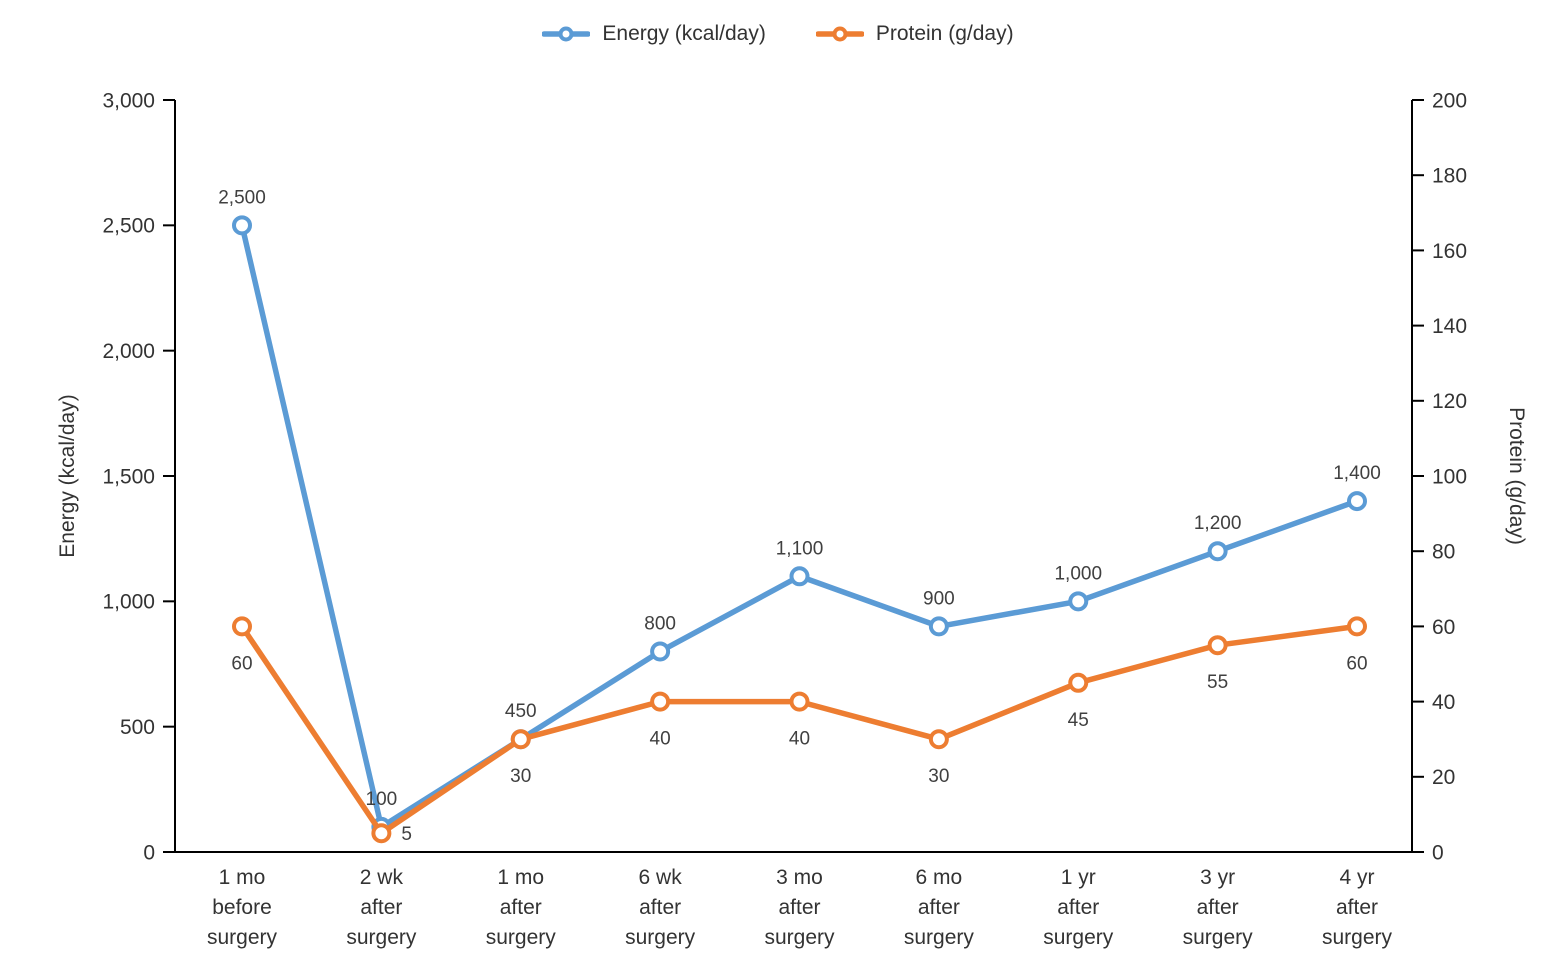 The width and height of the screenshot is (1556, 972). What do you see at coordinates (1449, 251) in the screenshot?
I see `right-axis-tick-label: 160` at bounding box center [1449, 251].